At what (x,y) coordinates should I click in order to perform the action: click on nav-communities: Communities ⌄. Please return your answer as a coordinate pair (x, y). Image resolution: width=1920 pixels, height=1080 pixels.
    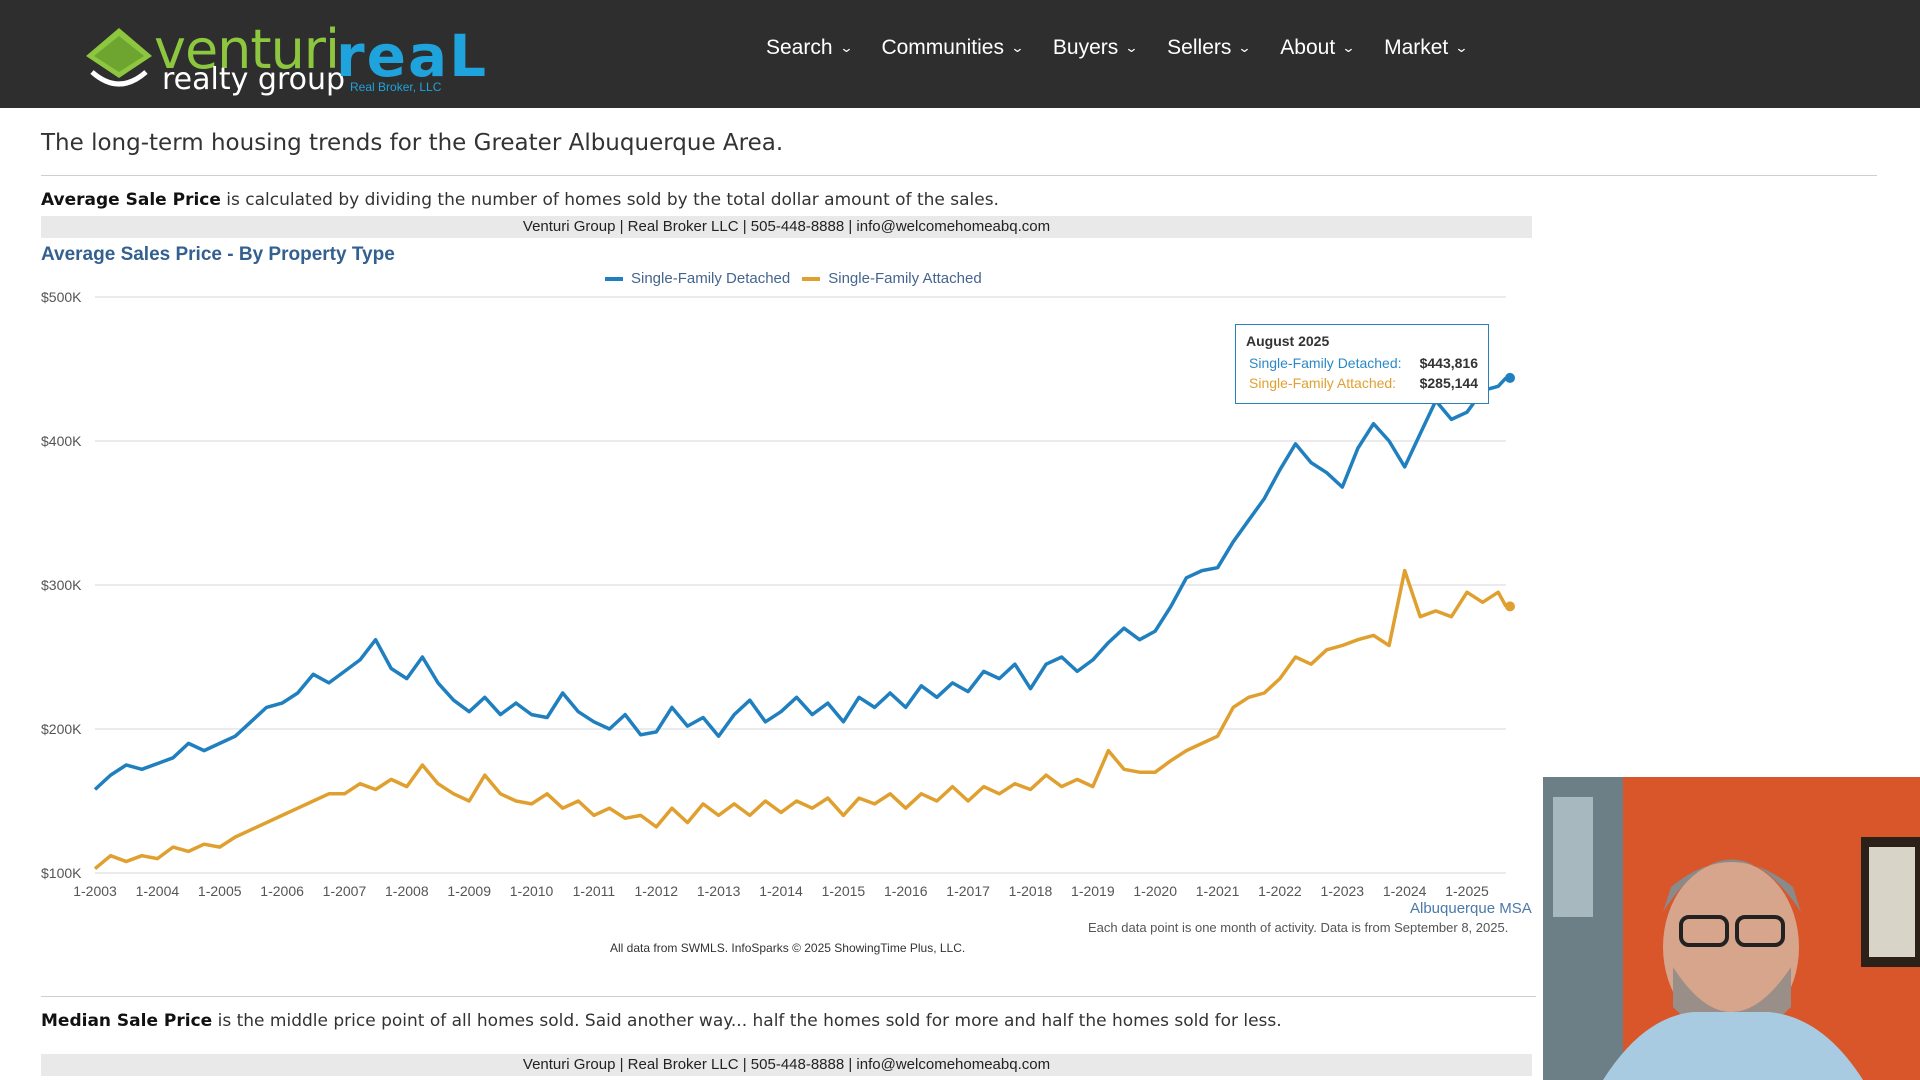
    Looking at the image, I should click on (953, 48).